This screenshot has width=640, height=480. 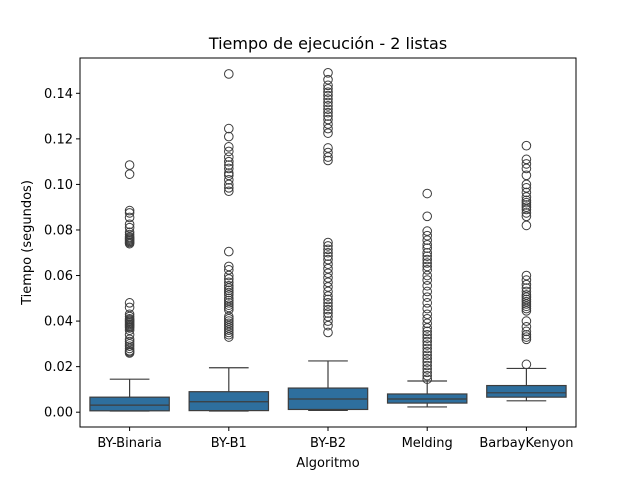 What do you see at coordinates (58, 367) in the screenshot?
I see `y-tick-label: 0.02` at bounding box center [58, 367].